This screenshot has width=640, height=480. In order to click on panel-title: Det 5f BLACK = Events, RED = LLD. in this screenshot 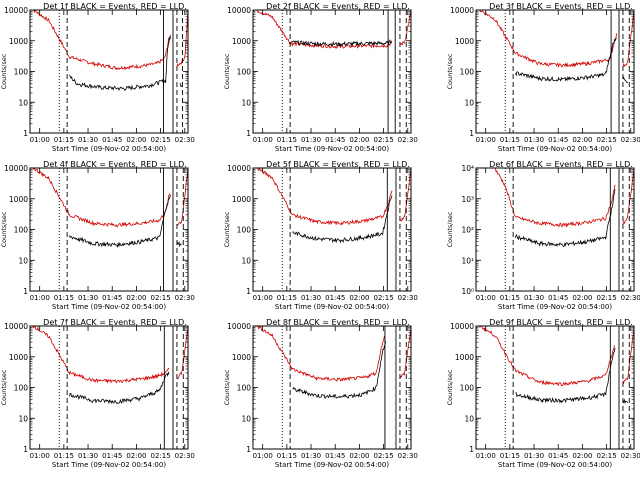, I will do `click(338, 164)`.